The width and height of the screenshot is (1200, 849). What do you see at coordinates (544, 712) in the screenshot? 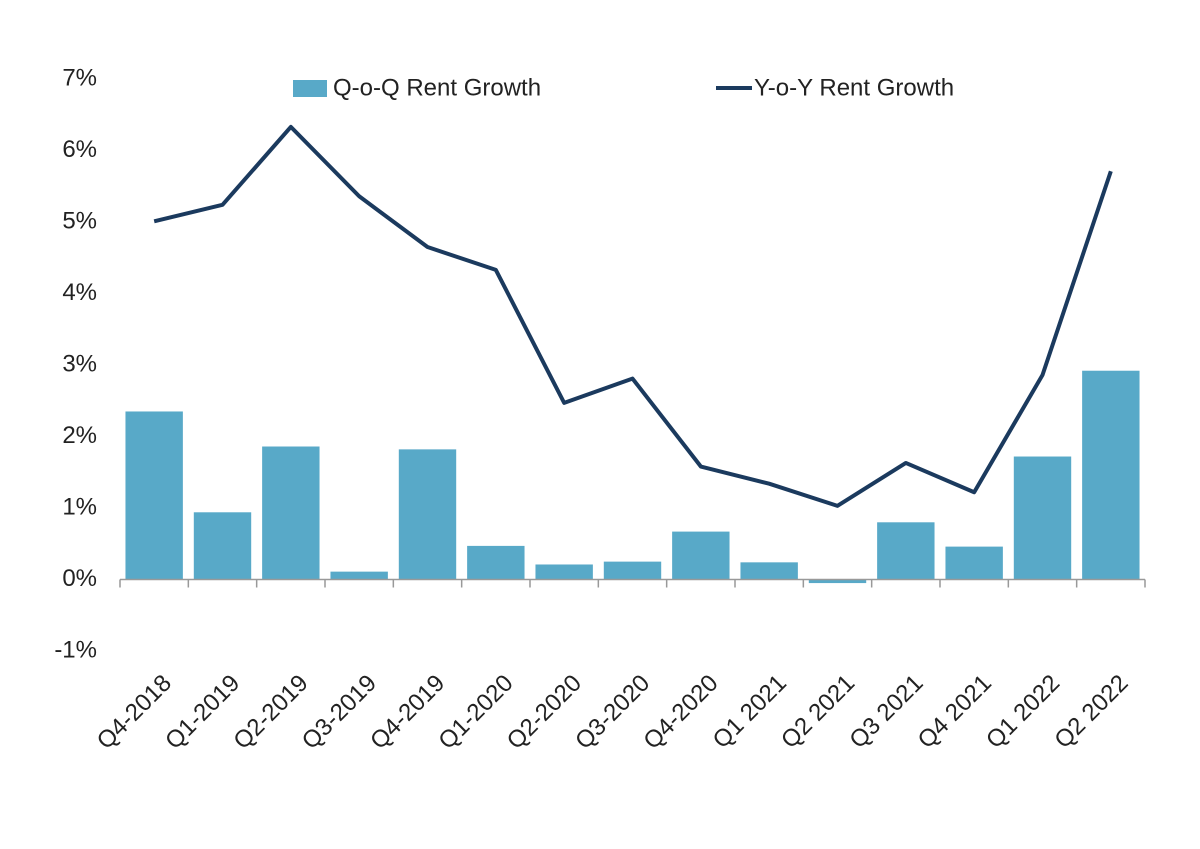
I see `x-tick-label: Q2-2020` at bounding box center [544, 712].